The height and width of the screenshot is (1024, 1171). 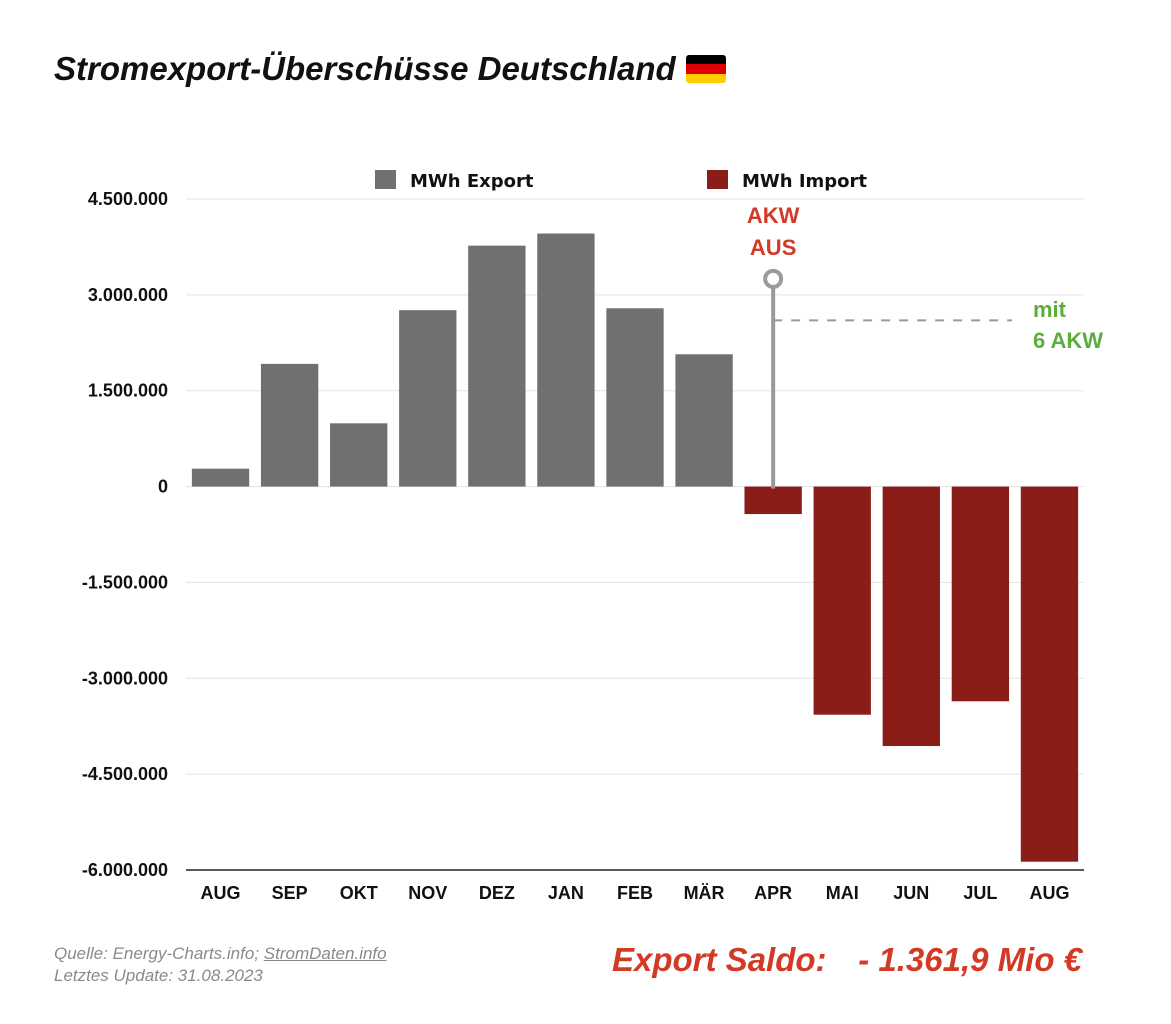 What do you see at coordinates (925, 346) in the screenshot?
I see `annotations: AKW AUS mit 6 AKW` at bounding box center [925, 346].